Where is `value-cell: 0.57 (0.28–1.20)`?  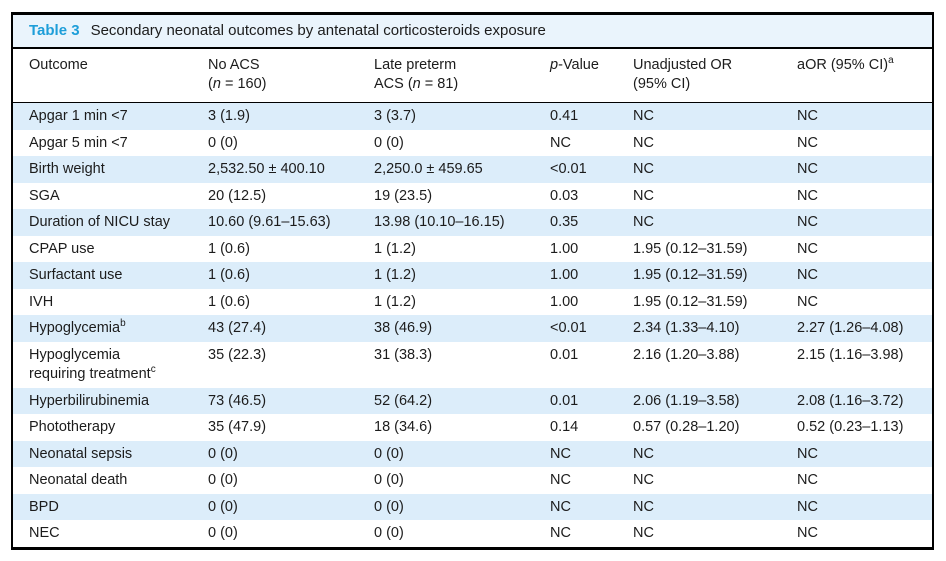
value-cell: 0.57 (0.28–1.20) is located at coordinates (686, 427).